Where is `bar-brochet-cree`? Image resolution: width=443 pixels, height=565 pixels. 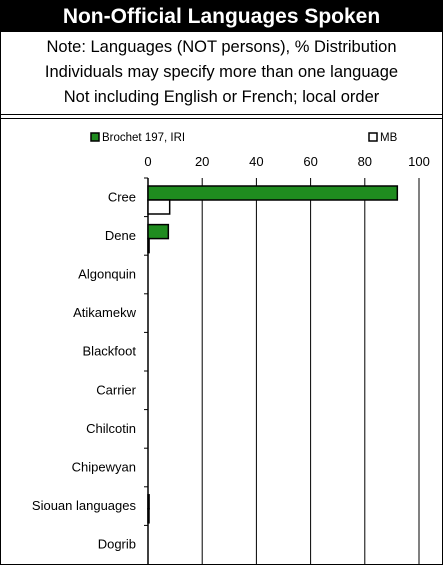
bar-brochet-cree is located at coordinates (273, 193).